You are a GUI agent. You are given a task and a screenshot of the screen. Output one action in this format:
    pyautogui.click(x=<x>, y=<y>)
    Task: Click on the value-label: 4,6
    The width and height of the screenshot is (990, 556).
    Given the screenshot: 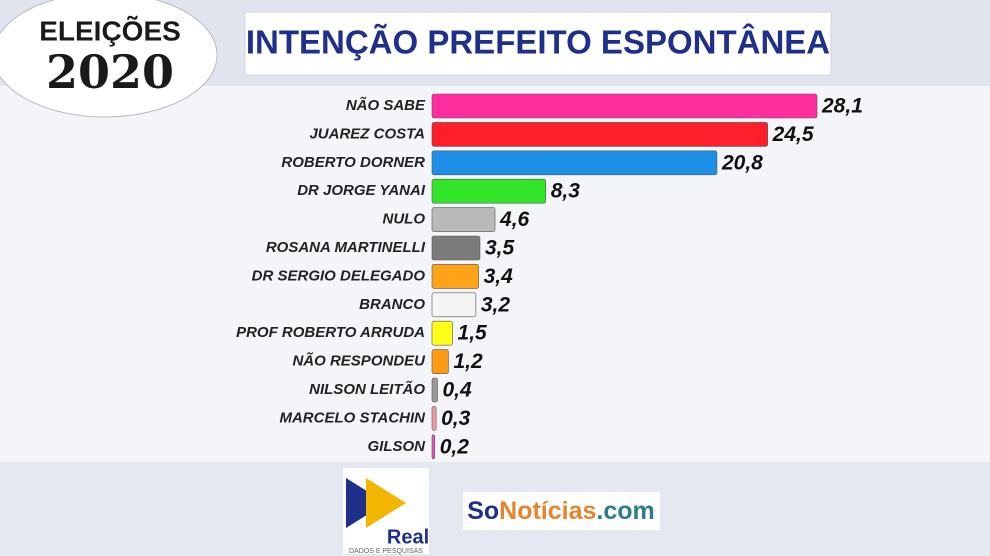 What is the action you would take?
    pyautogui.click(x=514, y=219)
    